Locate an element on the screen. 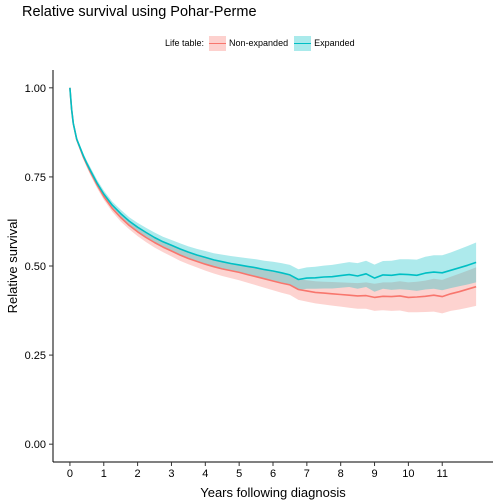 This screenshot has width=504, height=504. legend-key-non-expanded is located at coordinates (218, 43).